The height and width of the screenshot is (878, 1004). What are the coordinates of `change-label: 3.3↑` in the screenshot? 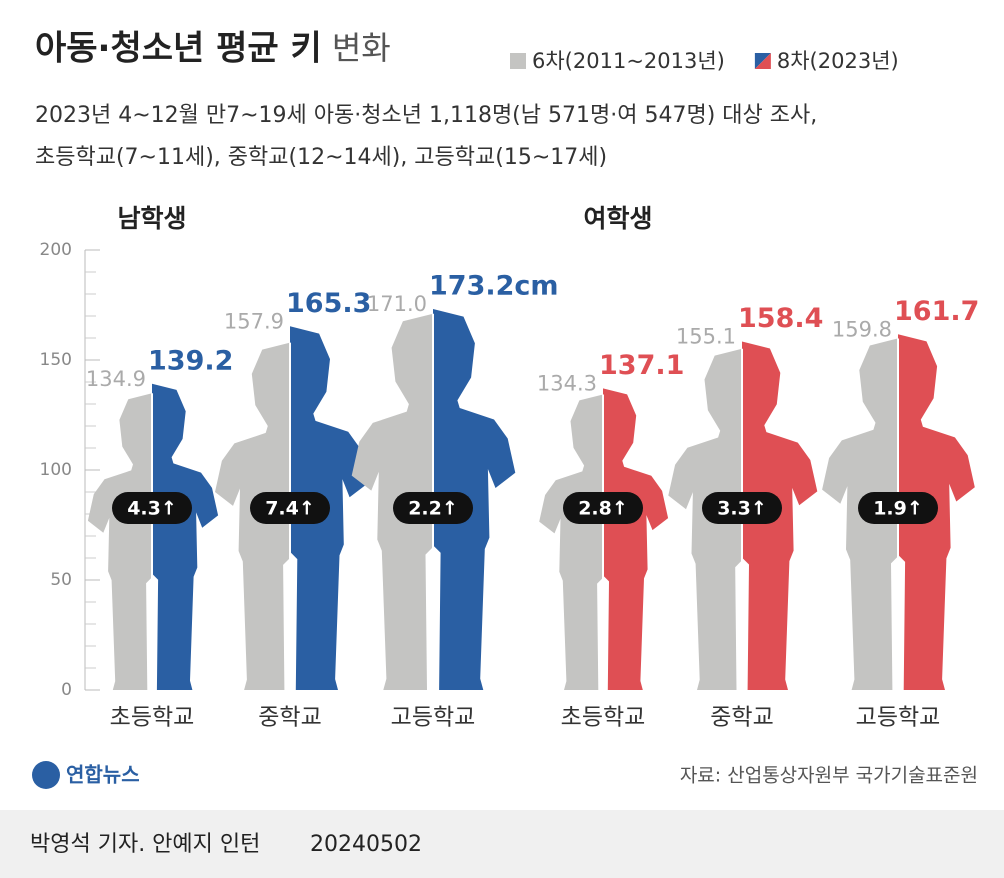 It's located at (742, 509).